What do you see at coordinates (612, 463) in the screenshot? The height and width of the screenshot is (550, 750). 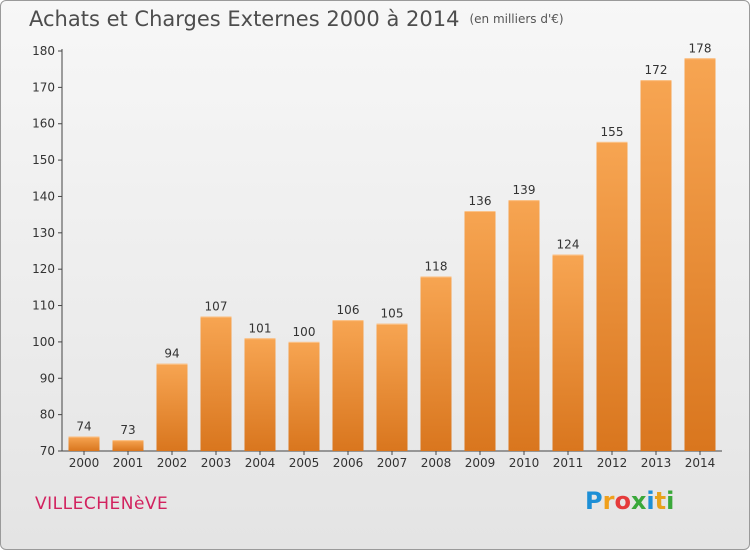 I see `x-tick-label: 2012` at bounding box center [612, 463].